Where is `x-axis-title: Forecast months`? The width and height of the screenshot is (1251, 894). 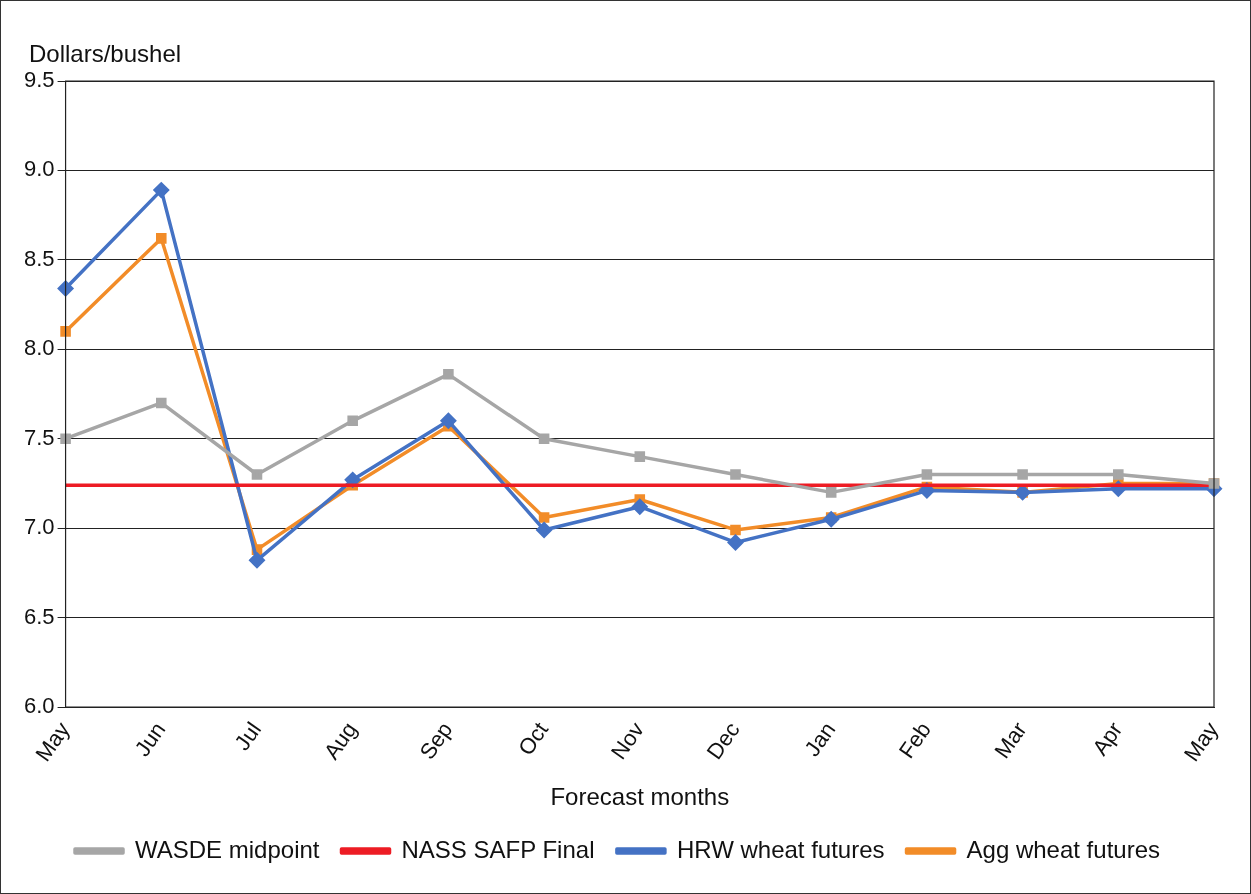 x-axis-title: Forecast months is located at coordinates (640, 797).